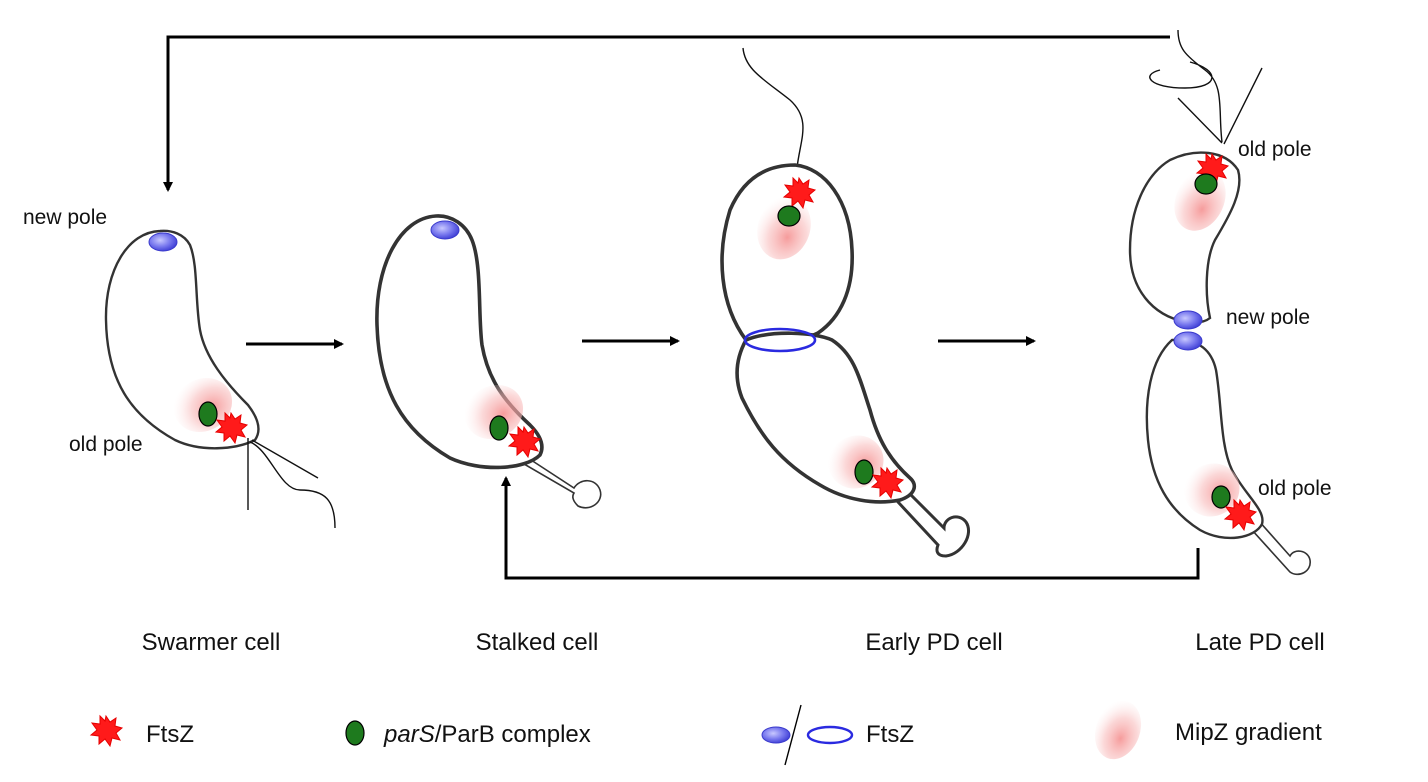 Image resolution: width=1428 pixels, height=782 pixels. I want to click on swarmer-new-pole-label: new pole, so click(65, 217).